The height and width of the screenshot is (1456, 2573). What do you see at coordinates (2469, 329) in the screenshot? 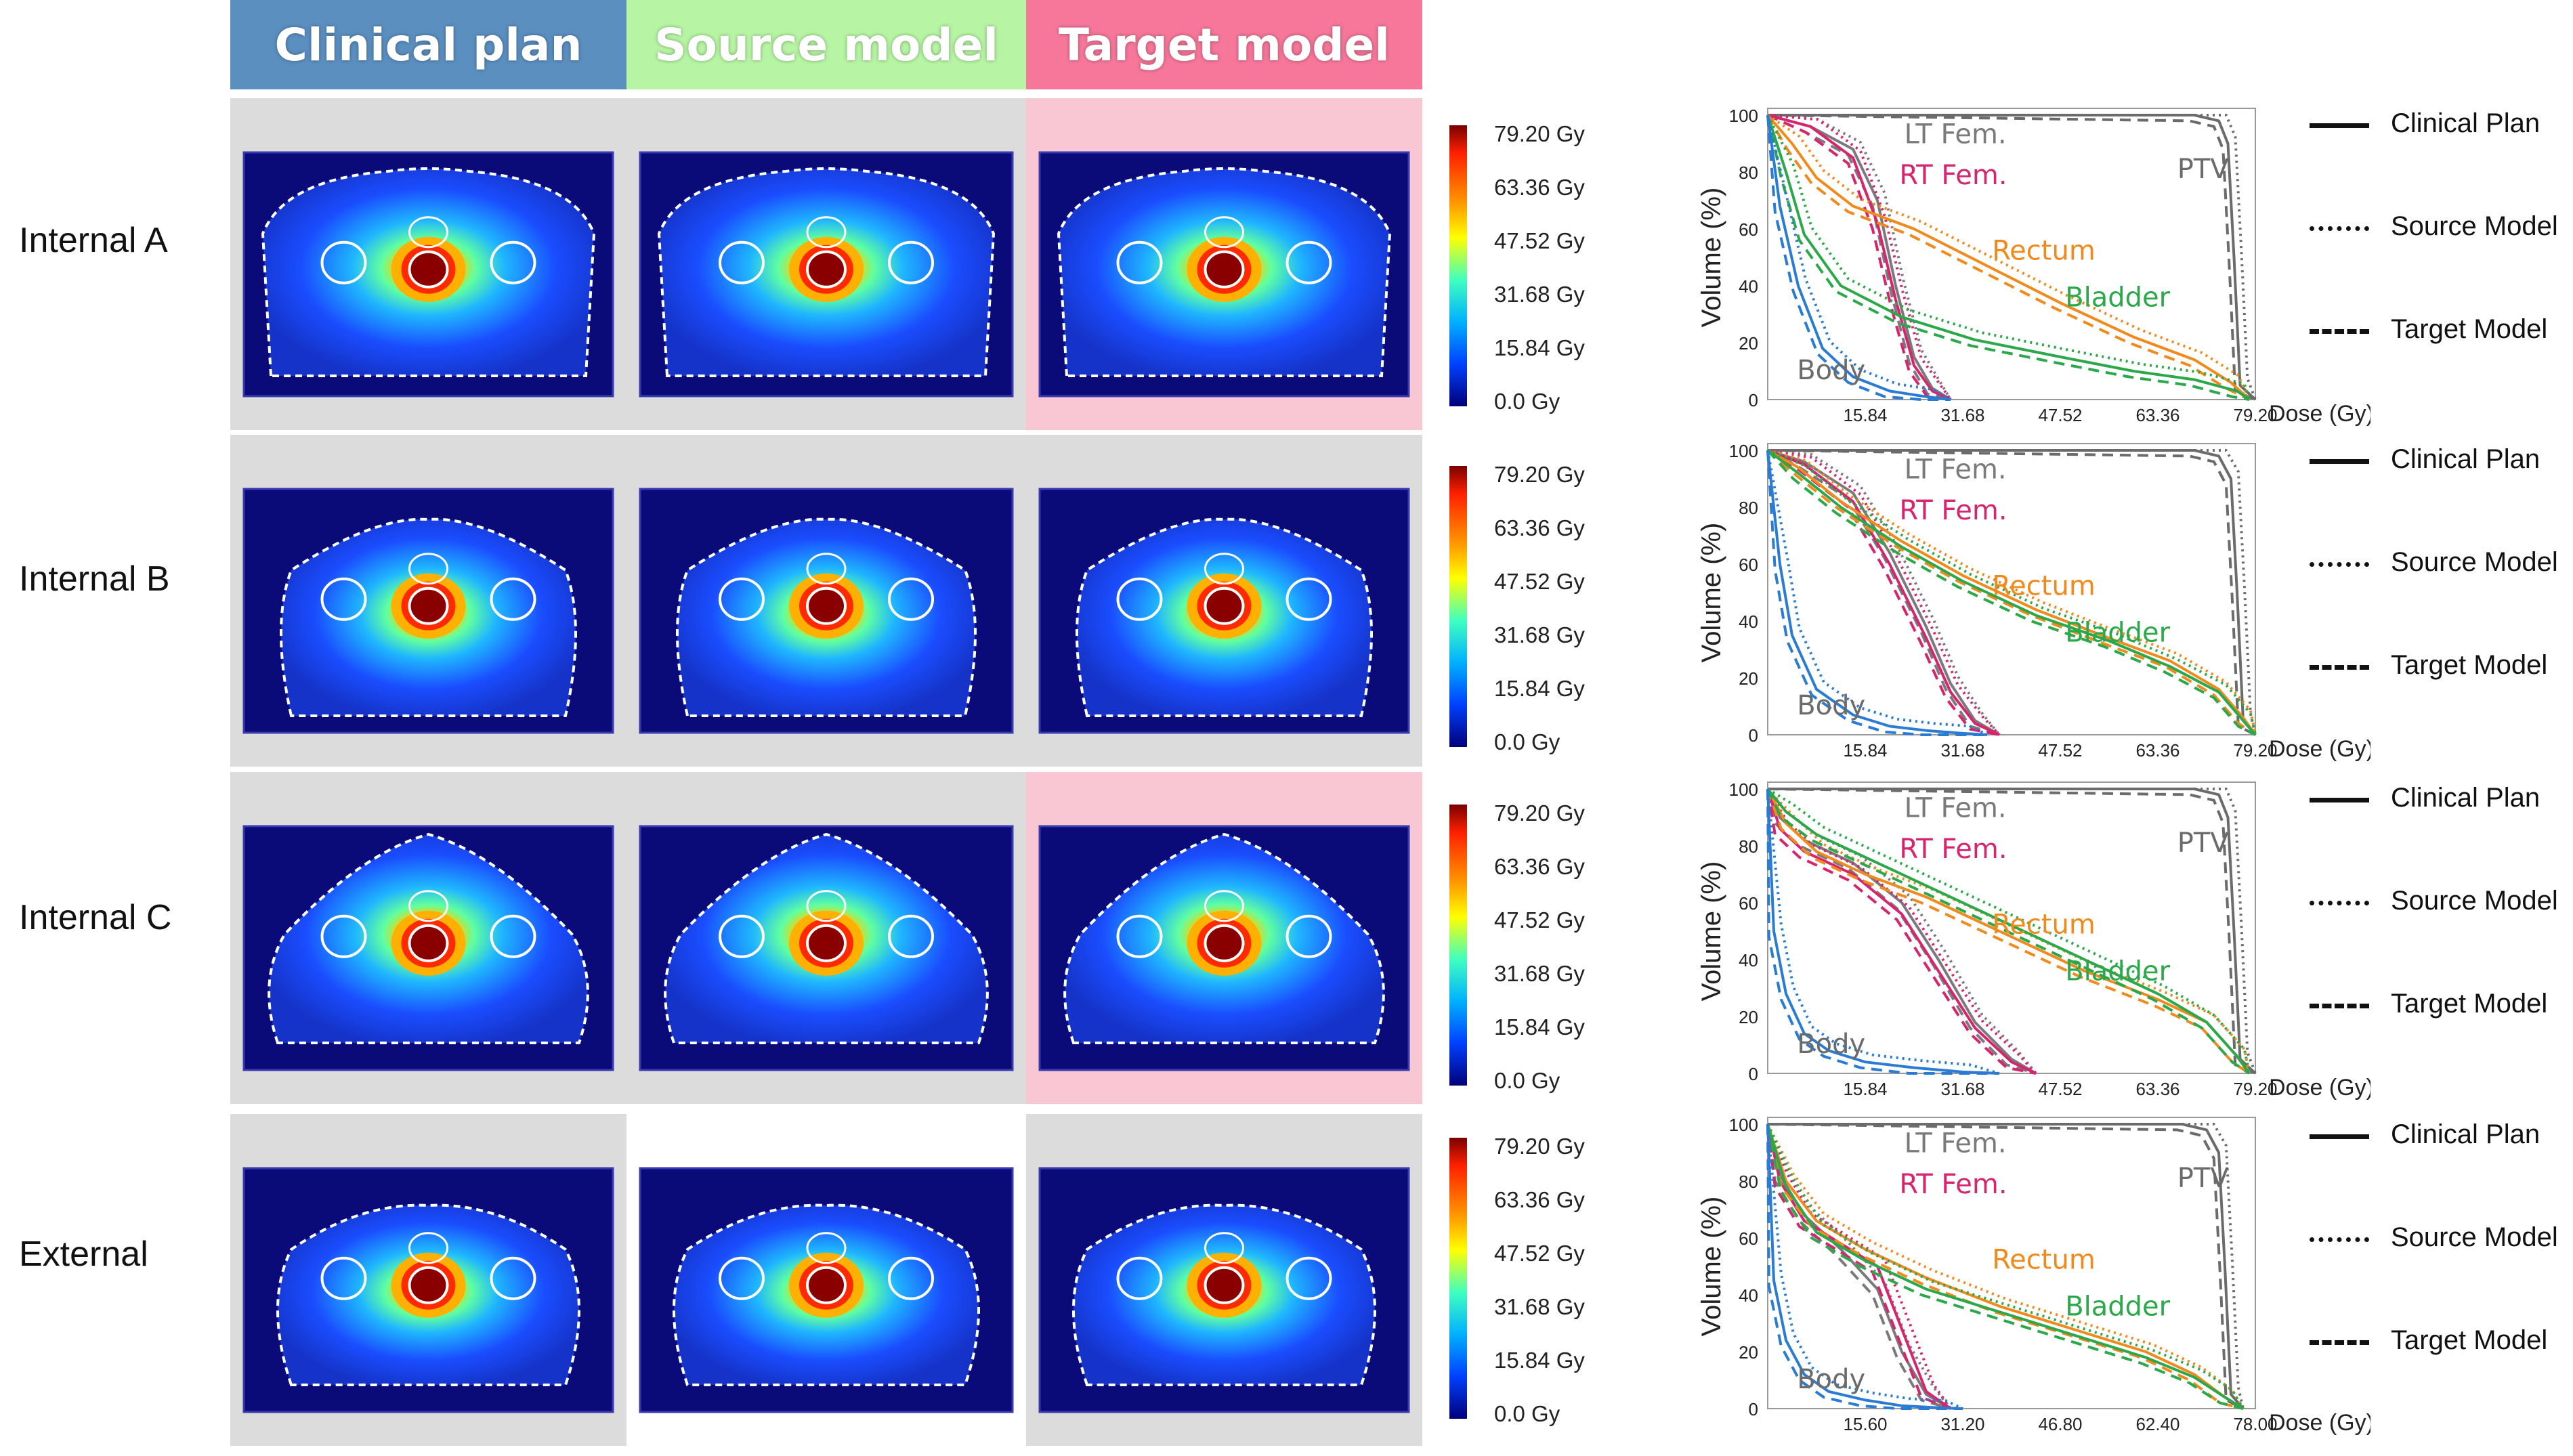
I see `legend-label: Target Model` at bounding box center [2469, 329].